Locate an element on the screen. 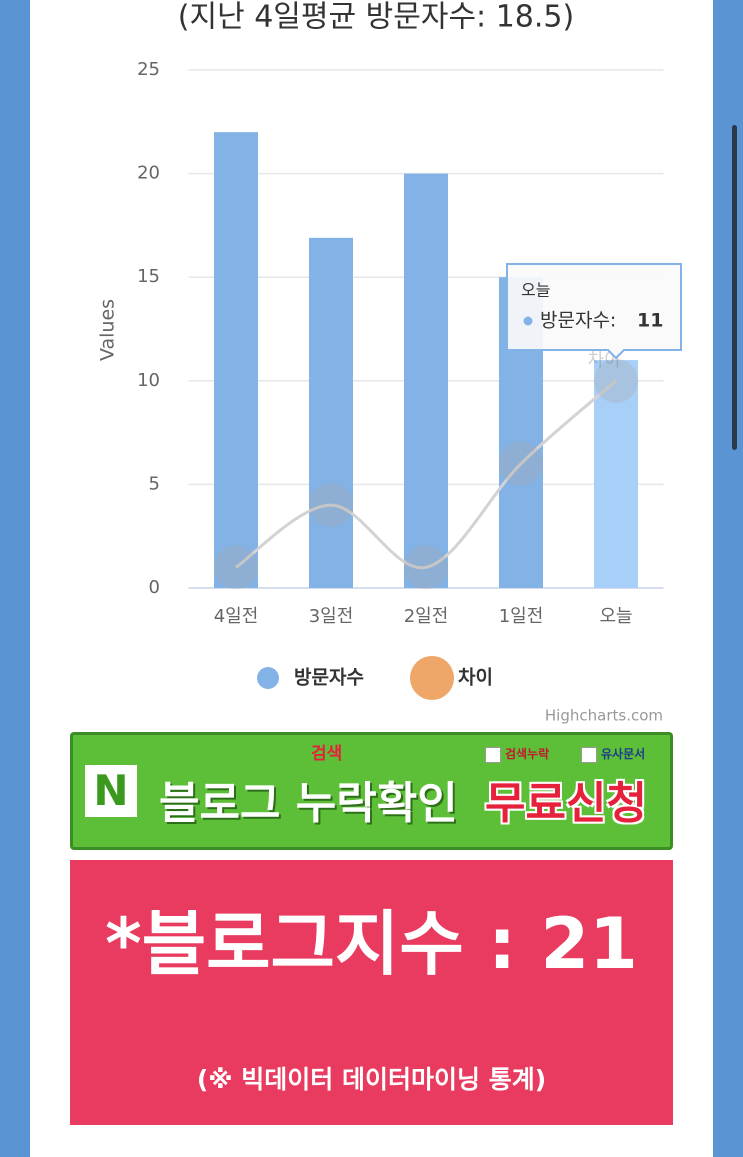  check-label: 유사문서 is located at coordinates (613, 754).